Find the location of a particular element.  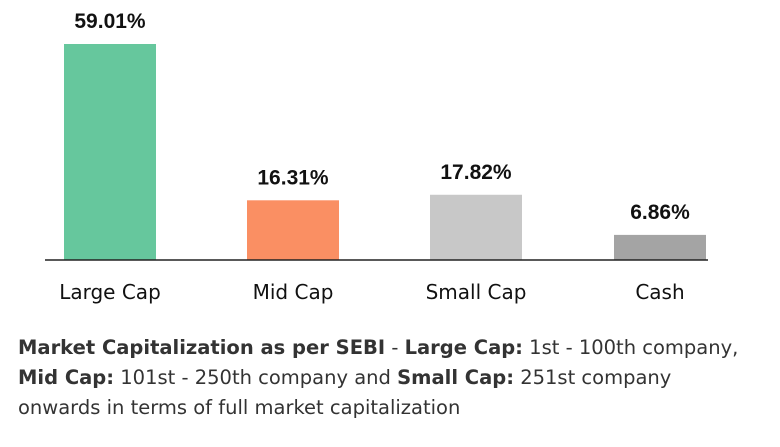

bar-mid-cap is located at coordinates (293, 230).